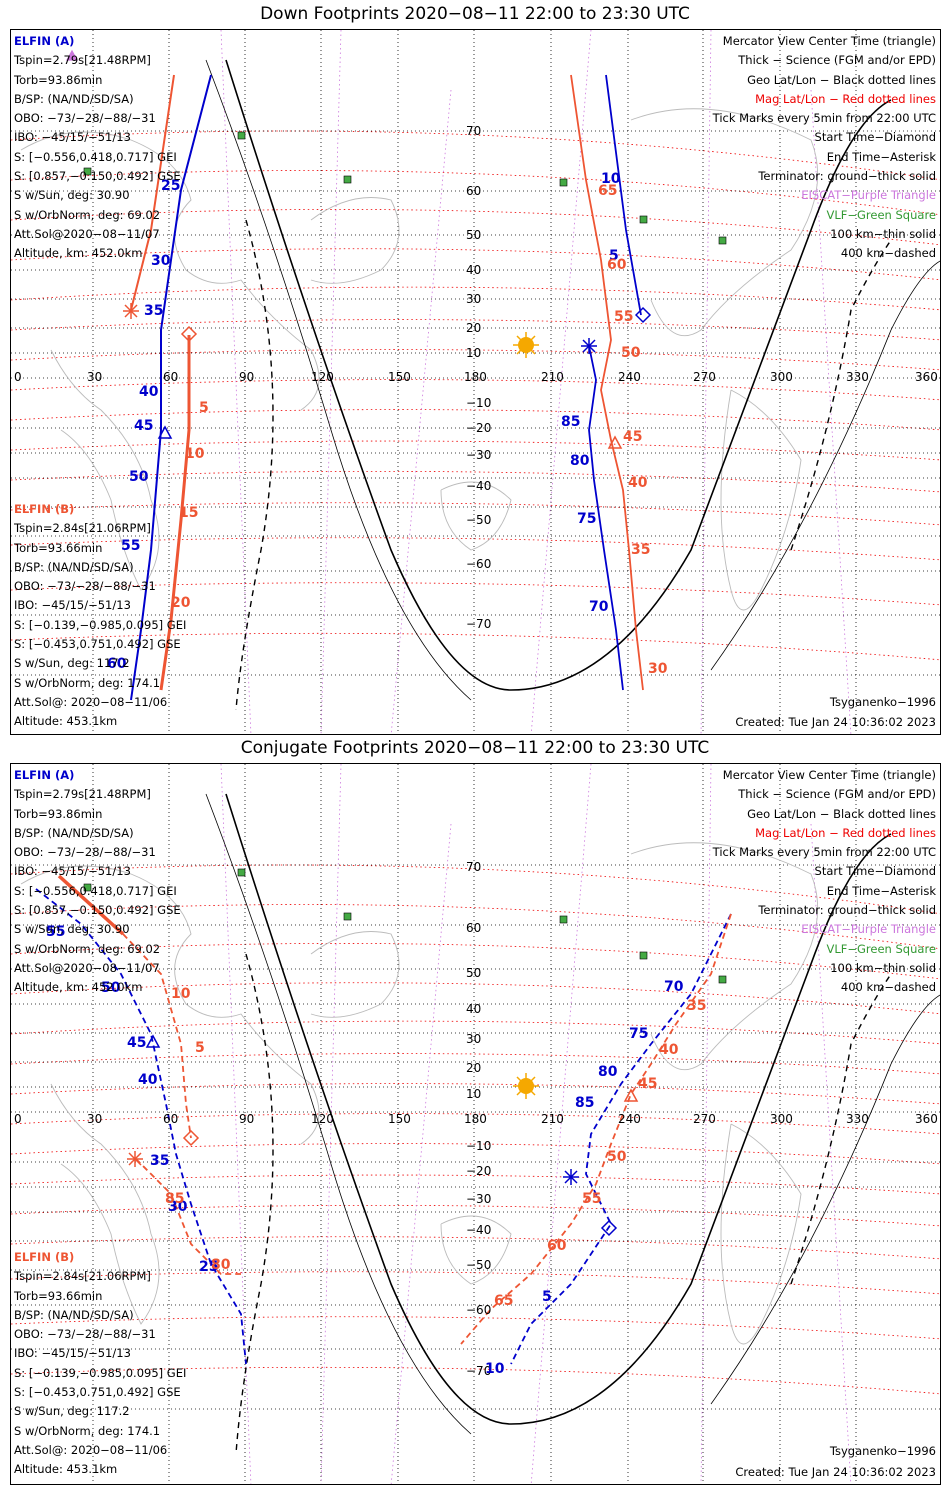 This screenshot has width=950, height=1500. I want to click on lat-tick: 70, so click(474, 131).